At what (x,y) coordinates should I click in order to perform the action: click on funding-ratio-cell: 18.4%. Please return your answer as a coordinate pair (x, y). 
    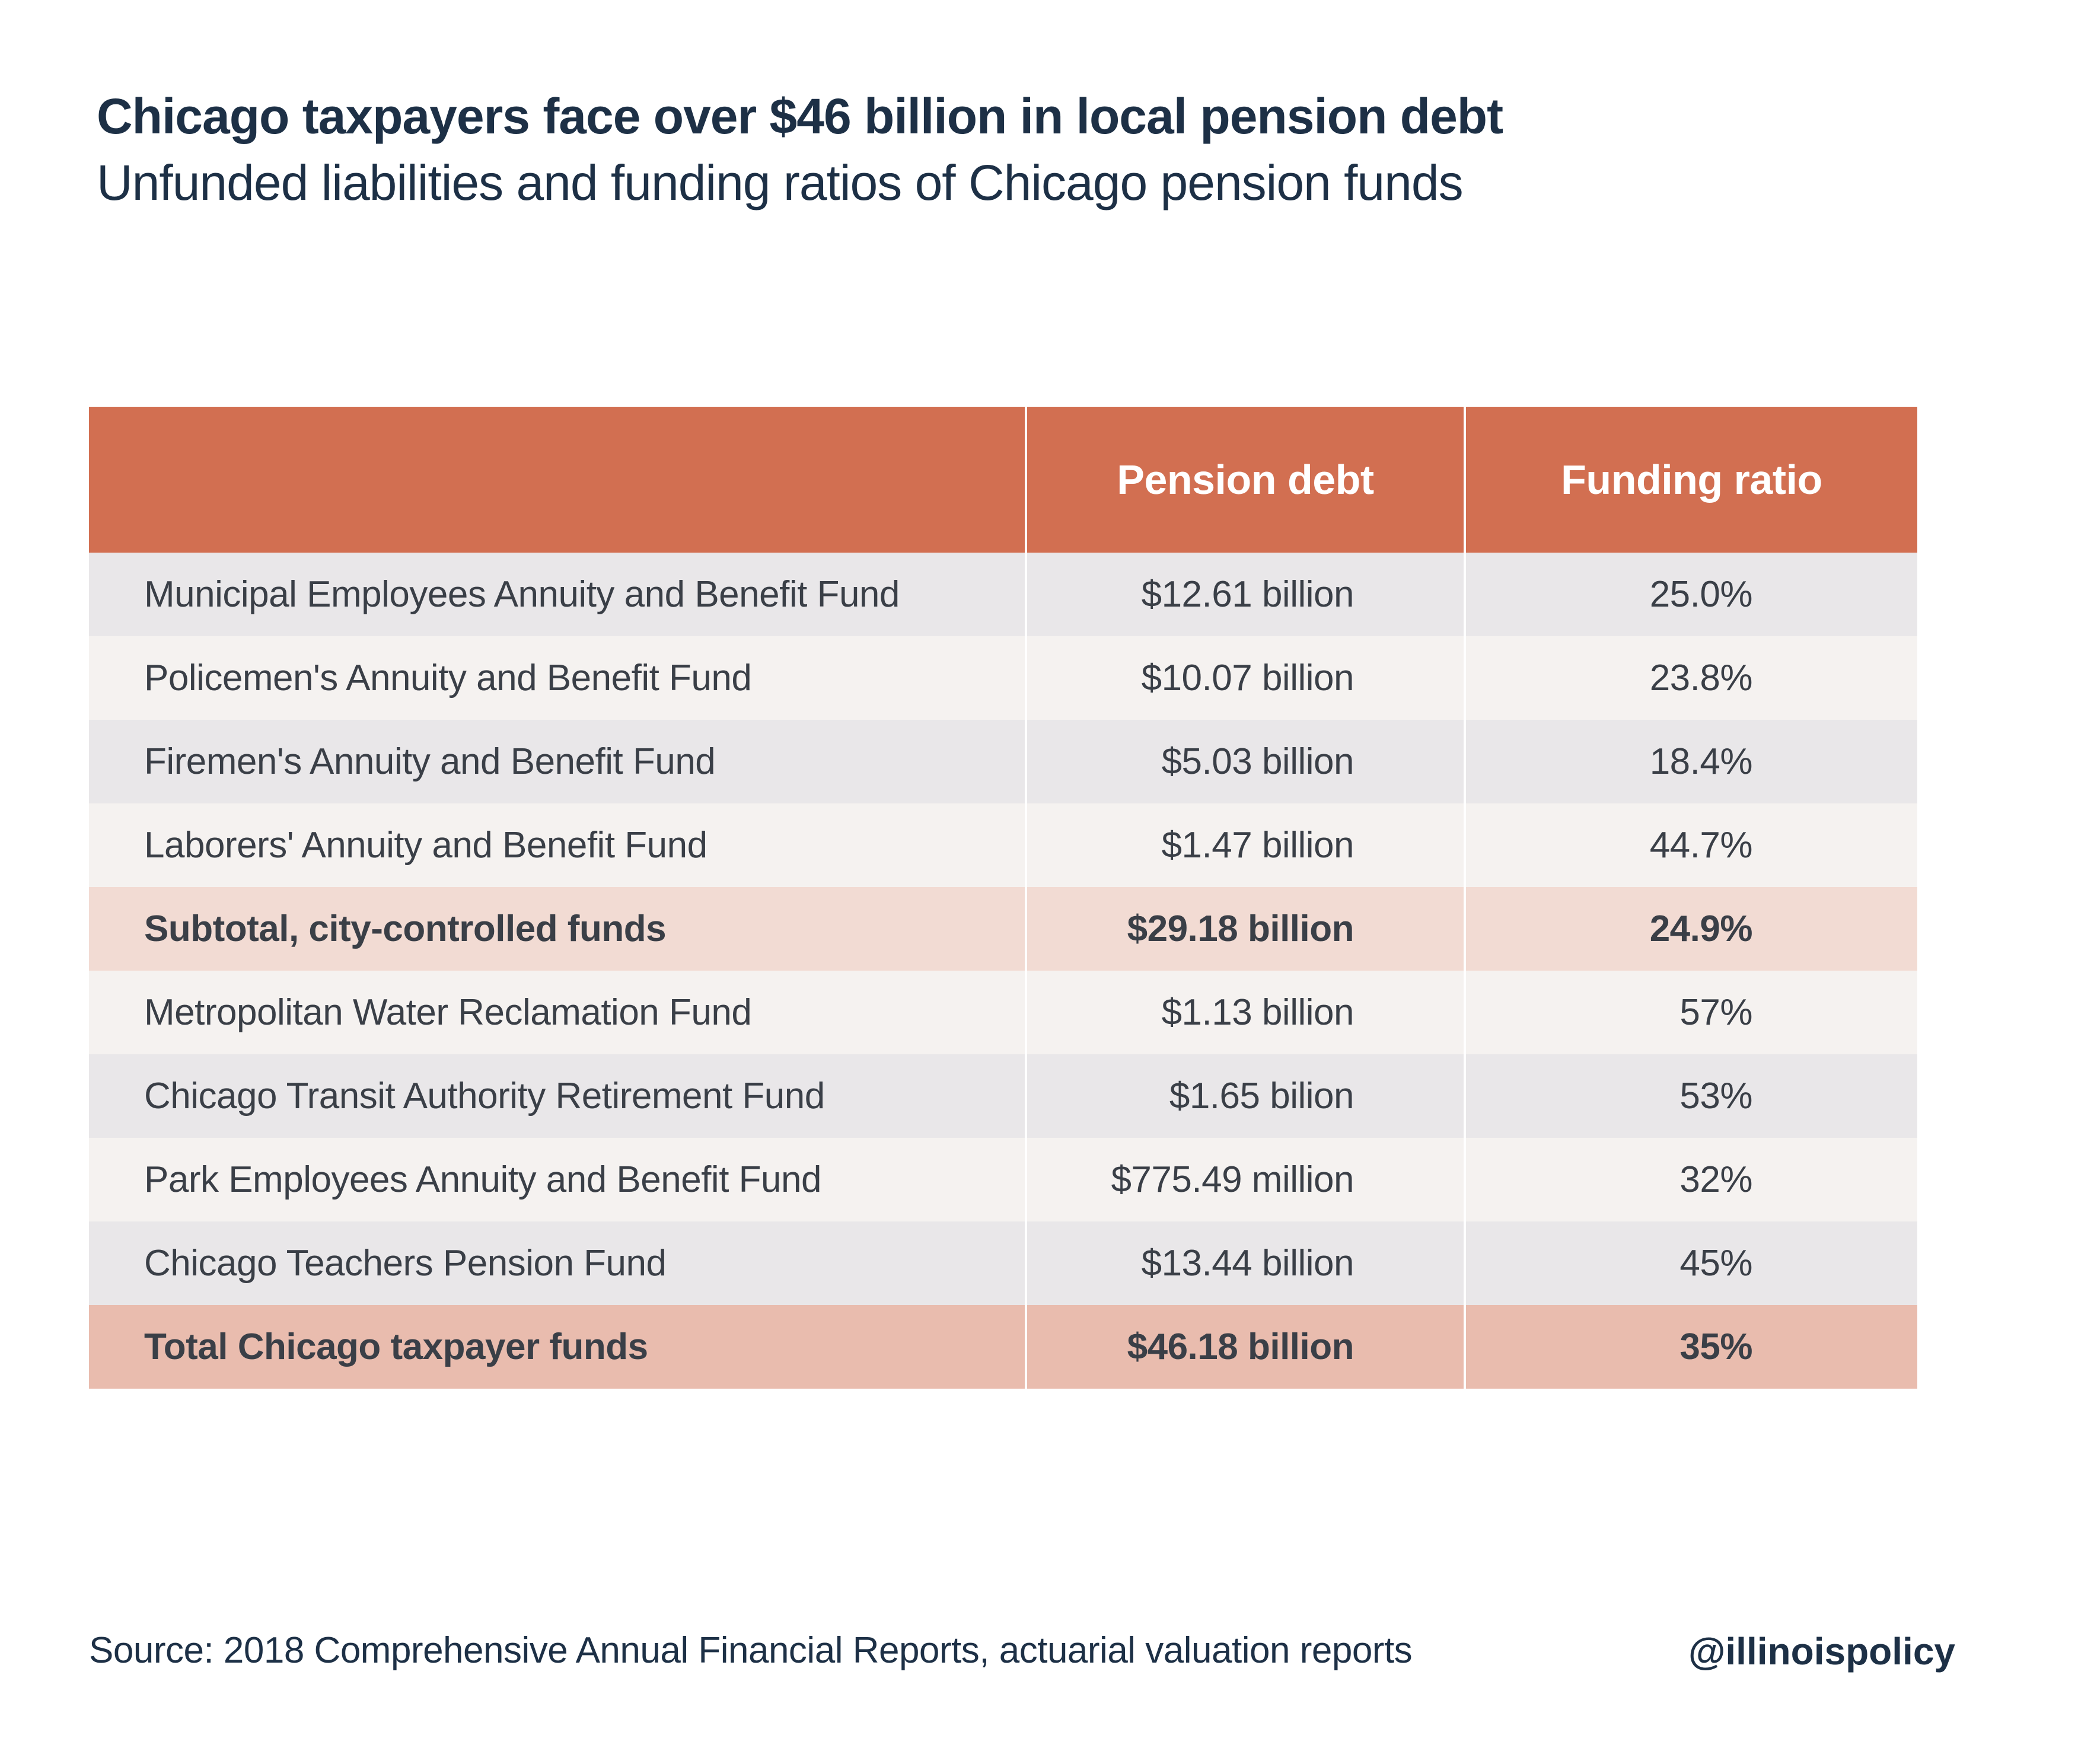
    Looking at the image, I should click on (1690, 761).